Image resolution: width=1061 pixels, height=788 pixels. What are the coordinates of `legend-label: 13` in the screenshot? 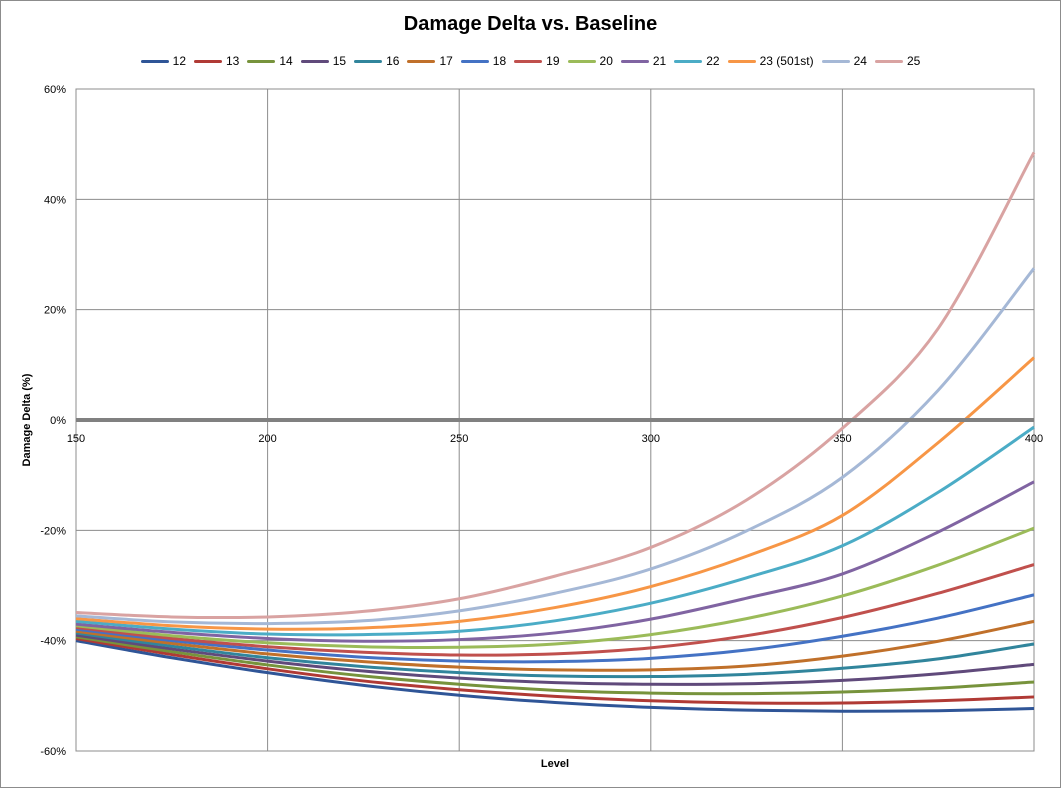 It's located at (233, 61).